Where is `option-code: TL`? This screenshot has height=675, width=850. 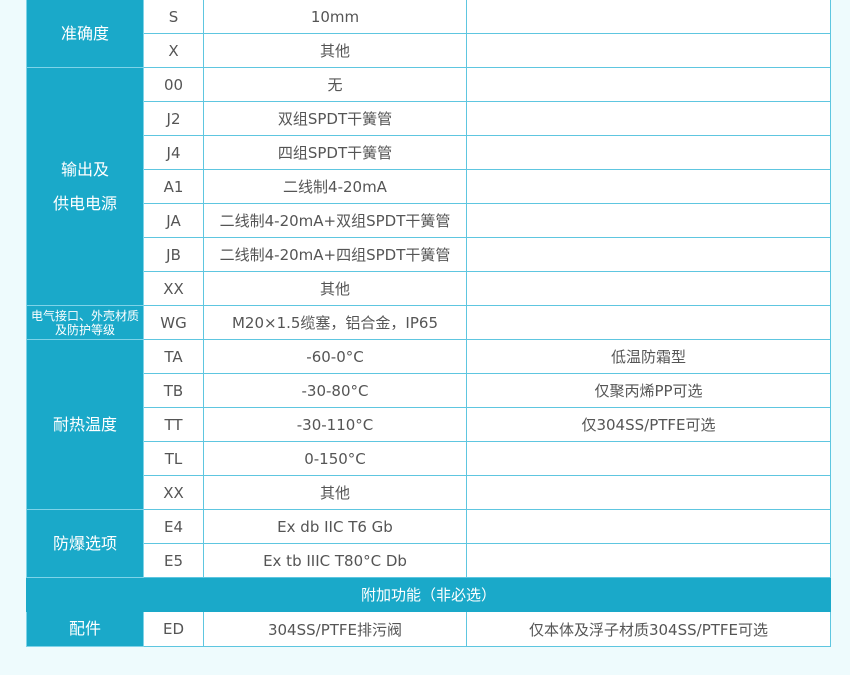 option-code: TL is located at coordinates (173, 458).